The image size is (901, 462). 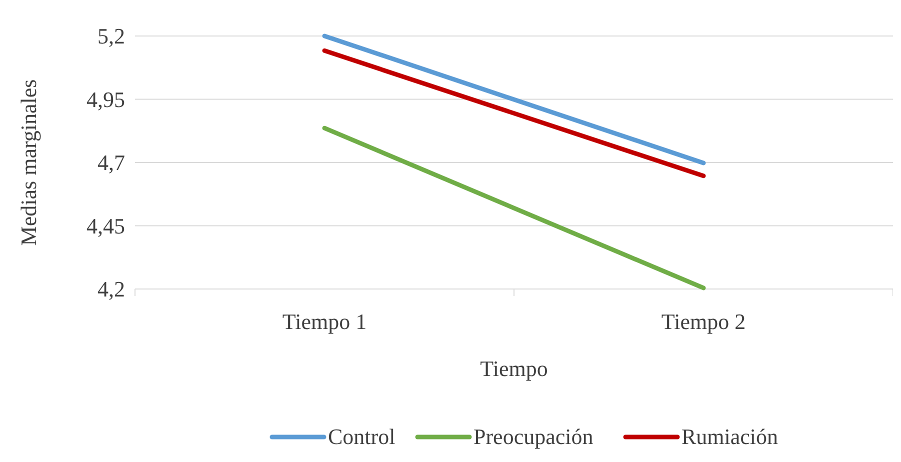 What do you see at coordinates (730, 436) in the screenshot?
I see `legend-label: Rumiación` at bounding box center [730, 436].